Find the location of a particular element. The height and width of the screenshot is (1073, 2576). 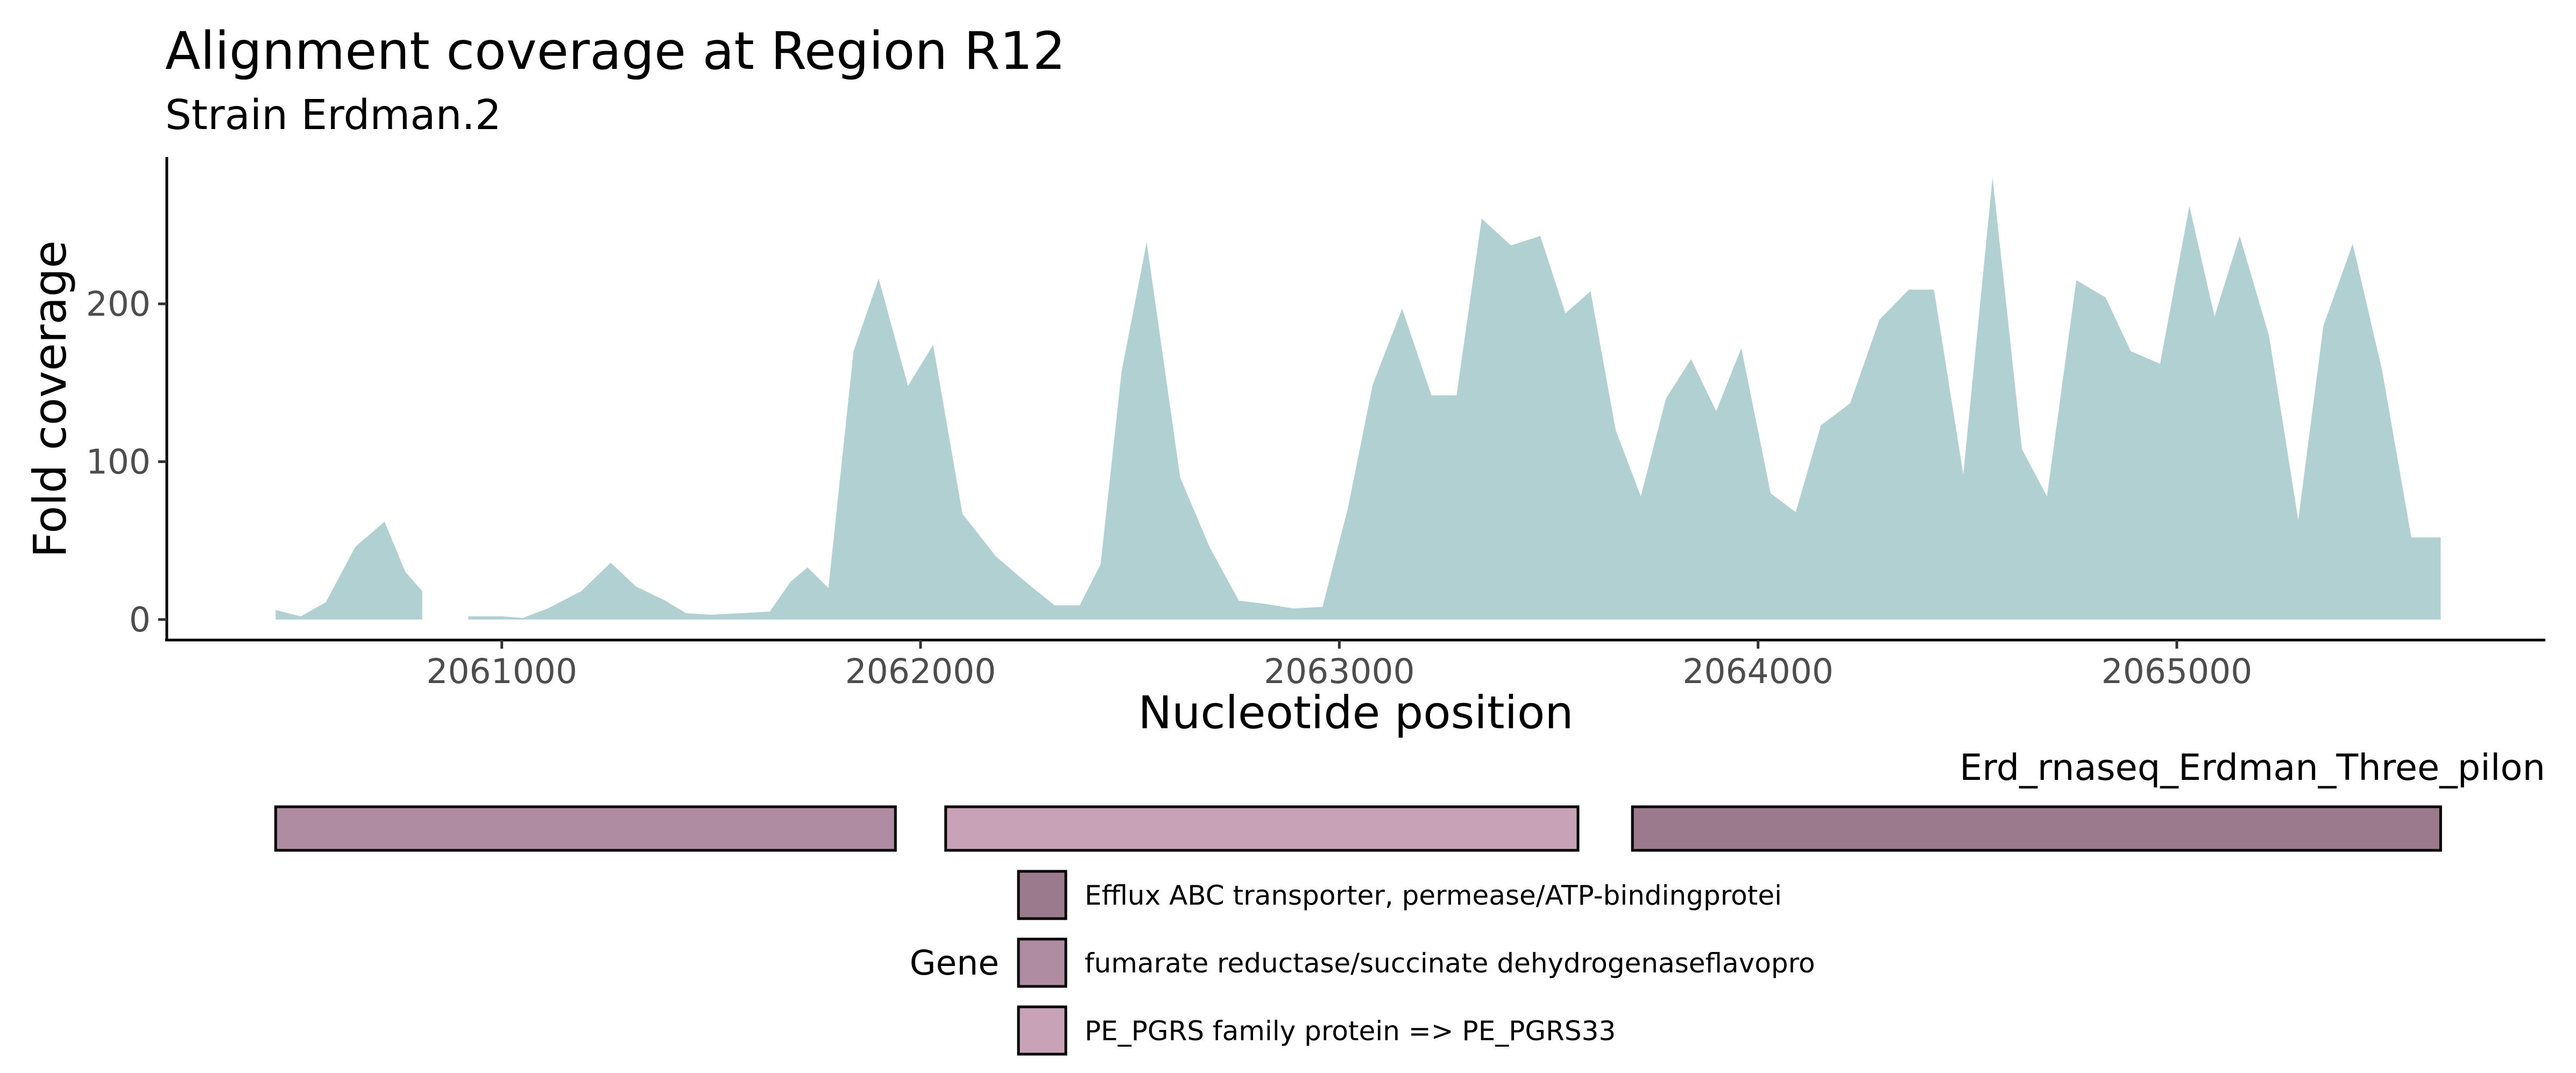

y-axis-title: Fold coverage is located at coordinates (50, 399).